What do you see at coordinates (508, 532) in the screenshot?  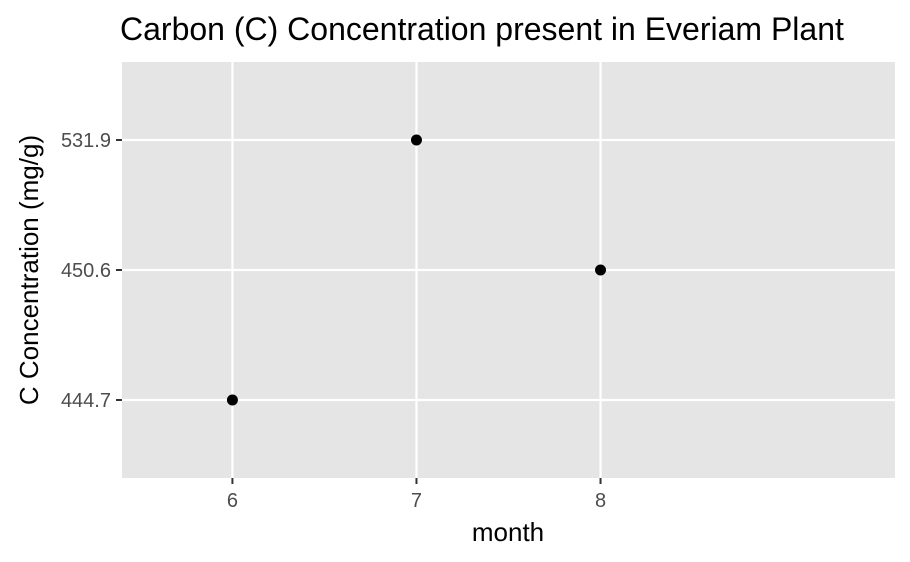 I see `x-axis-title: month` at bounding box center [508, 532].